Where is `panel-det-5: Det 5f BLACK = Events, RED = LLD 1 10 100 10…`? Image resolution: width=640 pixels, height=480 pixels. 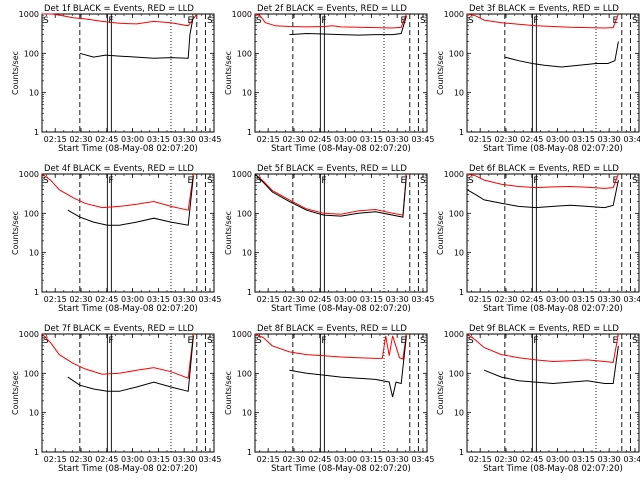 panel-det-5: Det 5f BLACK = Events, RED = LLD 1 10 100 10… is located at coordinates (329, 239).